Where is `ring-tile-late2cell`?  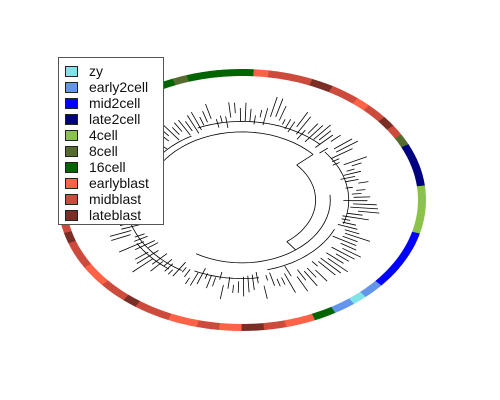
ring-tile-late2cell is located at coordinates (409, 153).